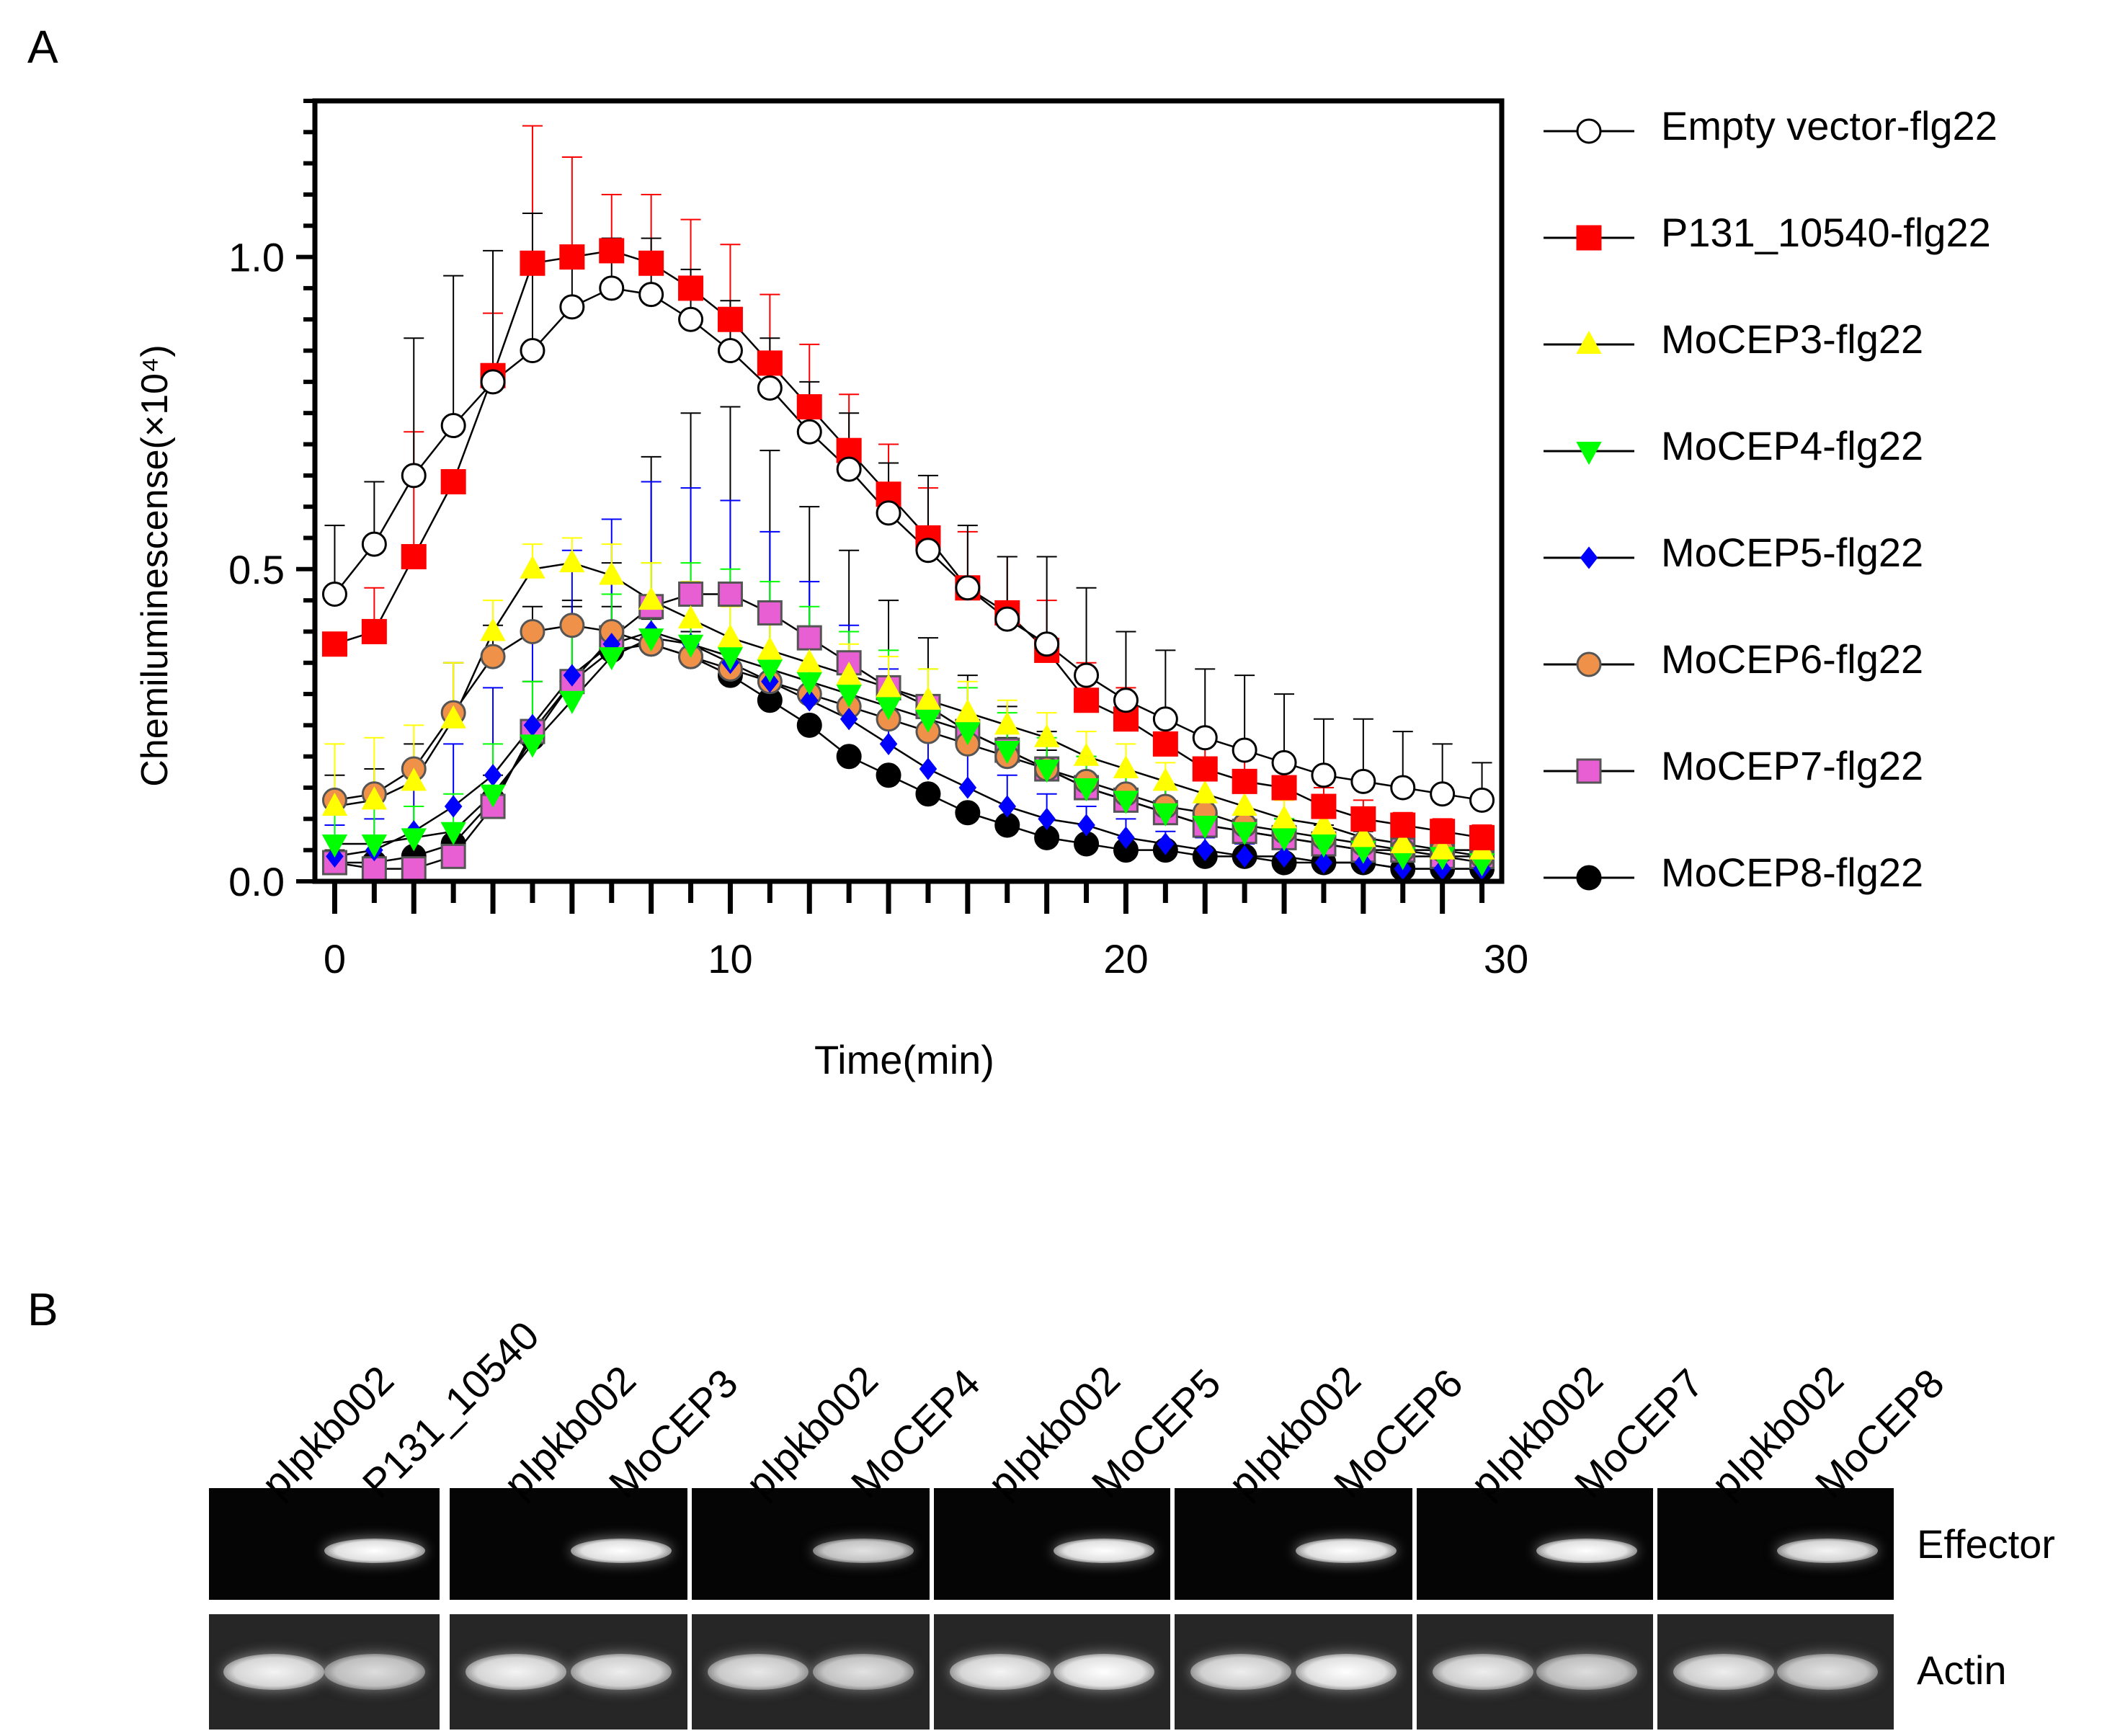 The width and height of the screenshot is (2102, 1736). Describe the element at coordinates (1792, 873) in the screenshot. I see `legend-label: MoCEP8-flg22` at that location.